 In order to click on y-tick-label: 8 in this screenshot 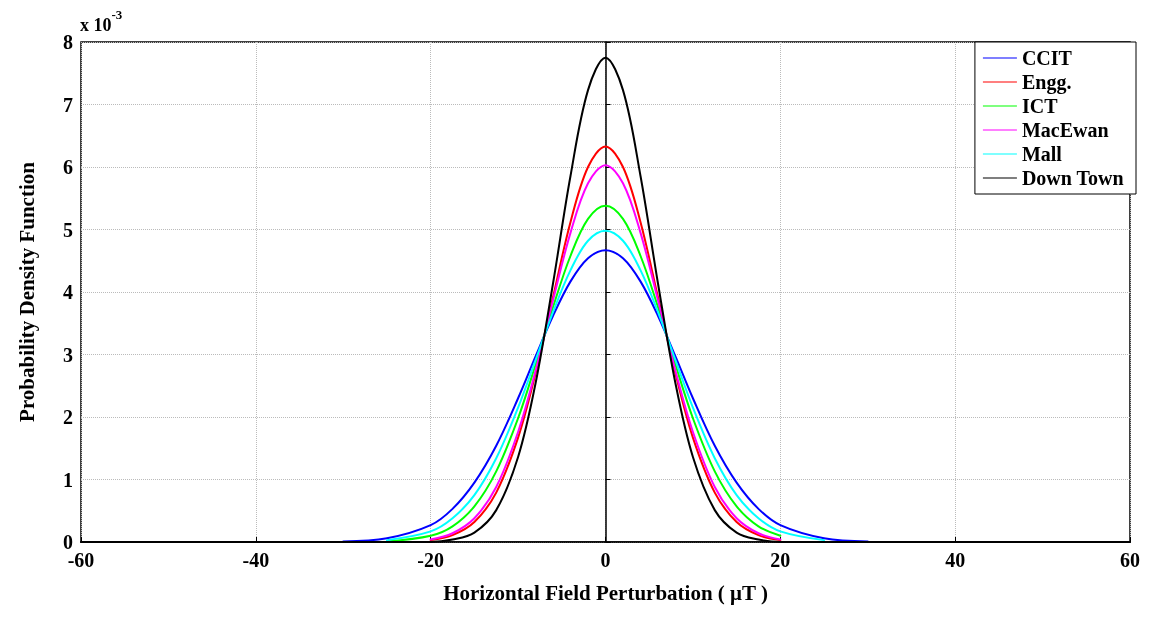, I will do `click(68, 42)`.